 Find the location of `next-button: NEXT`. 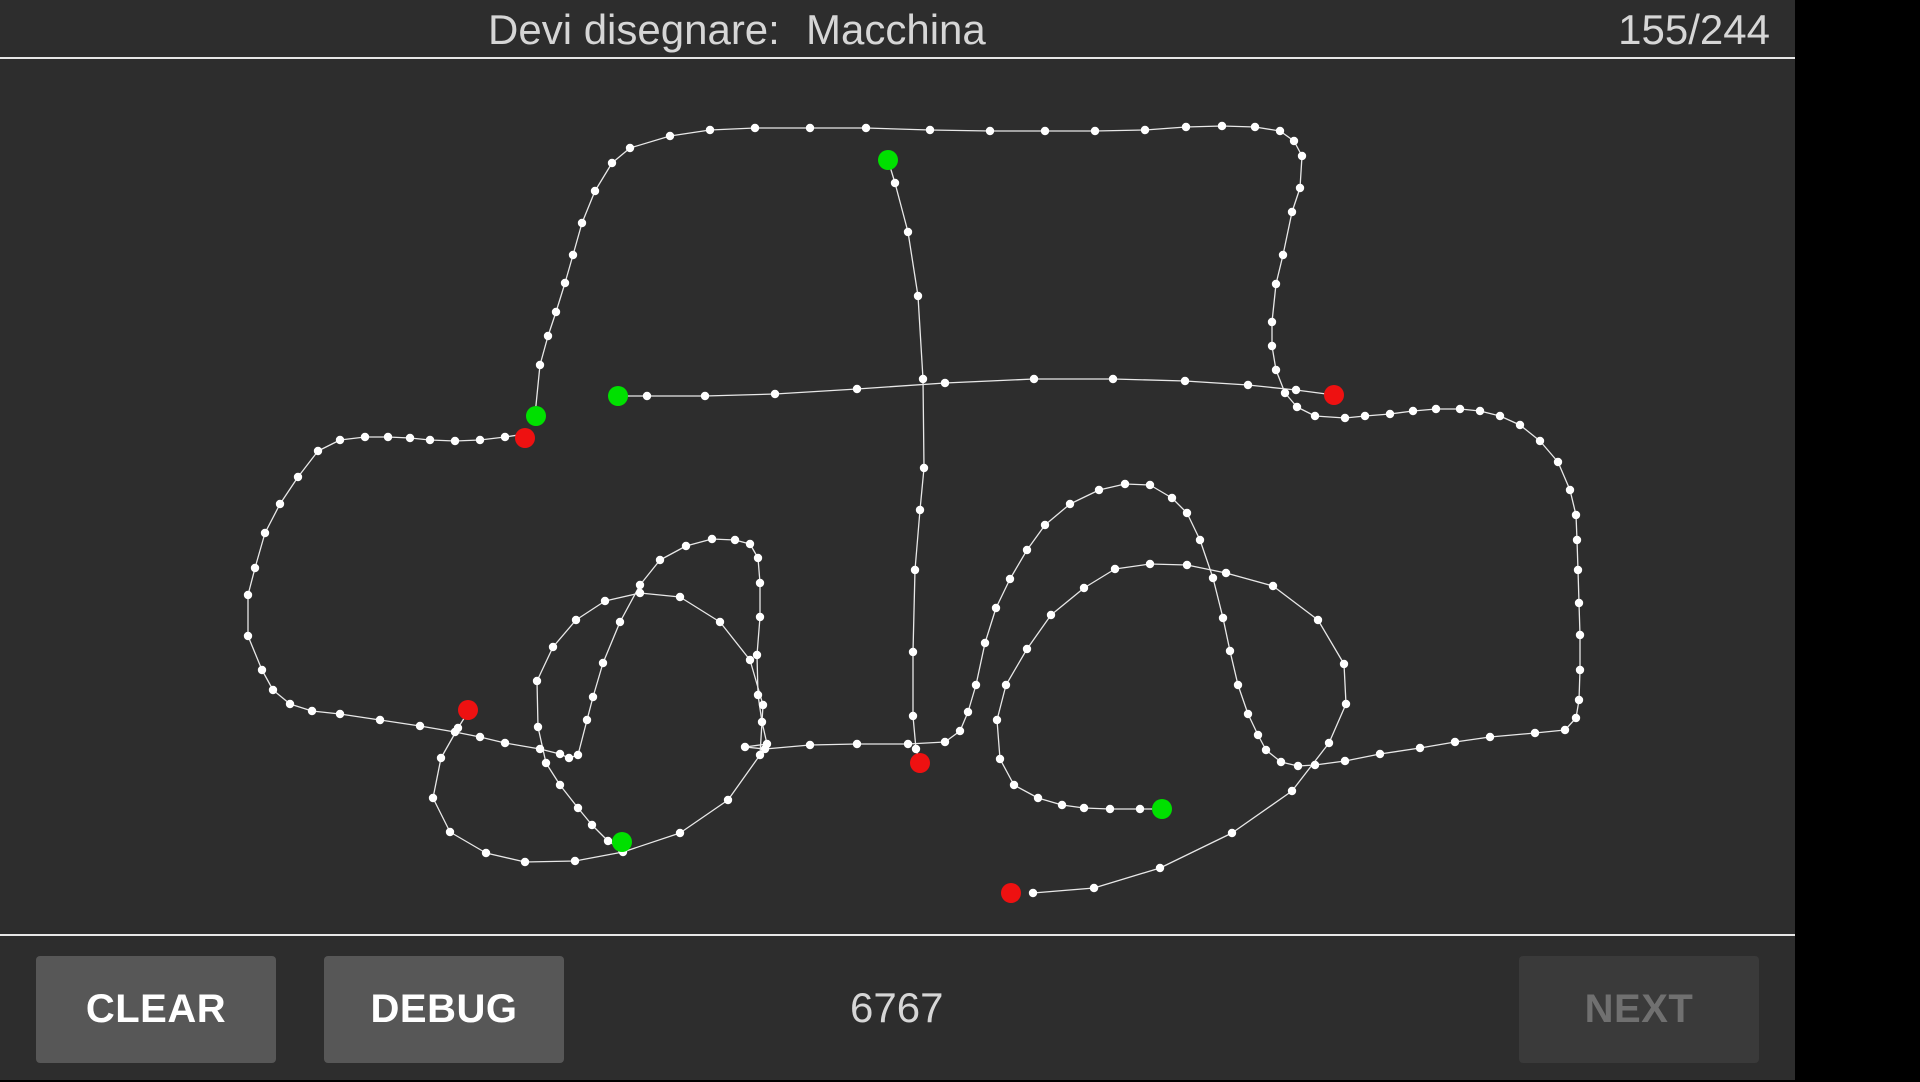

next-button: NEXT is located at coordinates (1639, 1009).